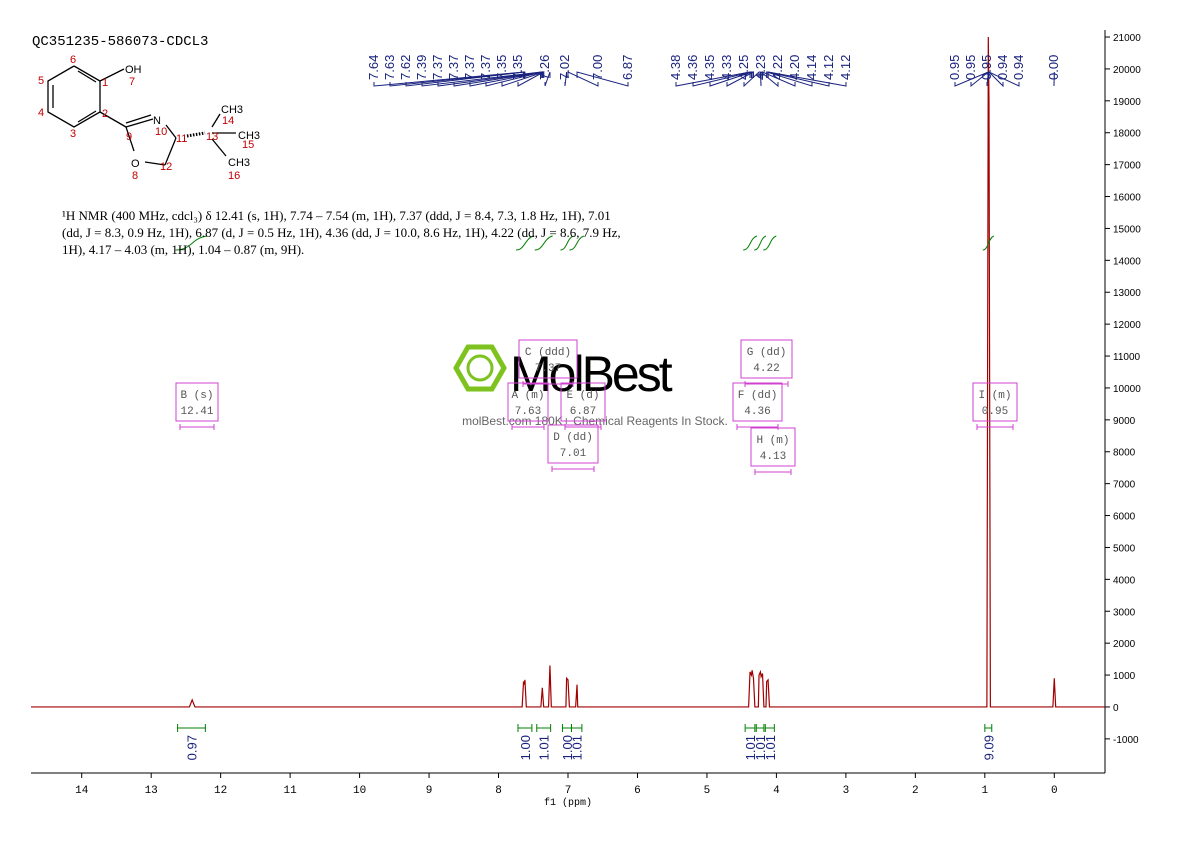  Describe the element at coordinates (692, 67) in the screenshot. I see `peak-label: 4.36` at that location.